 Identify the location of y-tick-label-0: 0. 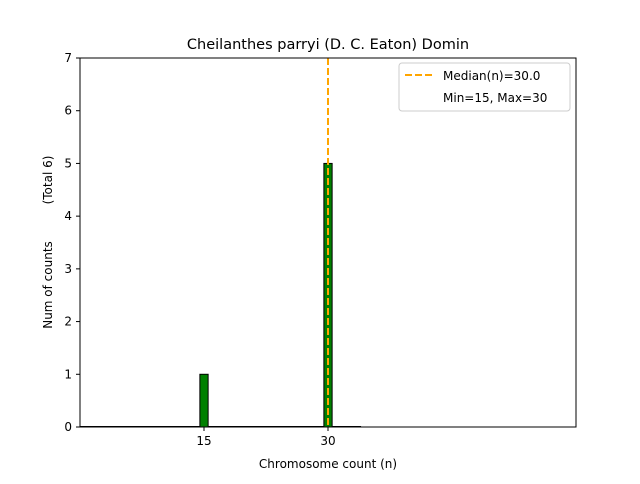
(68, 427).